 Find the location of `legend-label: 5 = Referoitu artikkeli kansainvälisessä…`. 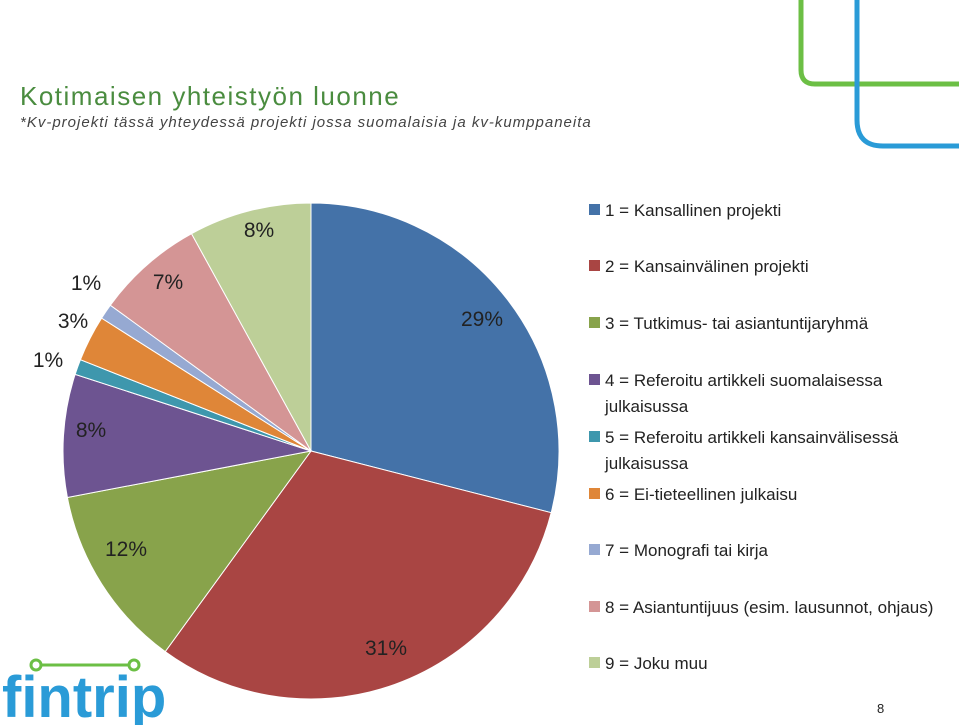

legend-label: 5 = Referoitu artikkeli kansainvälisessä… is located at coordinates (752, 450).